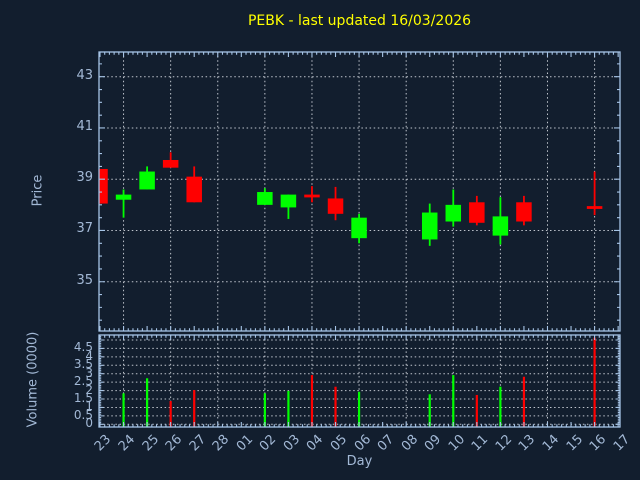 The width and height of the screenshot is (640, 480). What do you see at coordinates (83, 398) in the screenshot?
I see `volume-ytick-label: 1.5` at bounding box center [83, 398].